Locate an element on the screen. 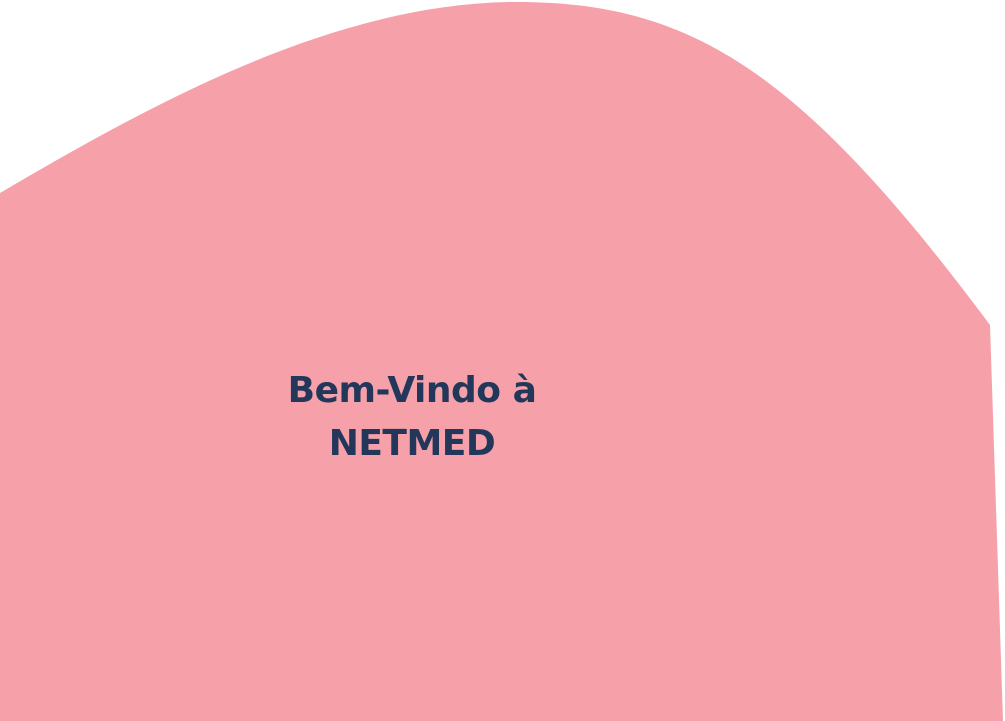 Image resolution: width=1005 pixels, height=721 pixels. welcome-heading: Bem-Vindo à NETMED is located at coordinates (412, 417).